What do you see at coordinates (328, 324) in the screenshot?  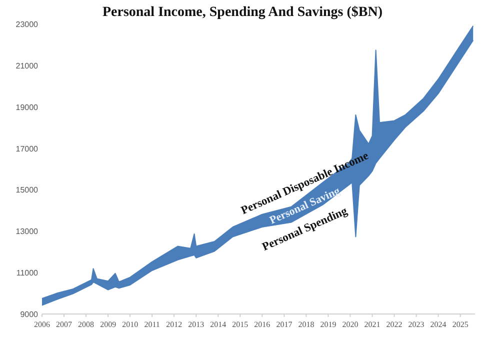 I see `x-tick-label: 2019` at bounding box center [328, 324].